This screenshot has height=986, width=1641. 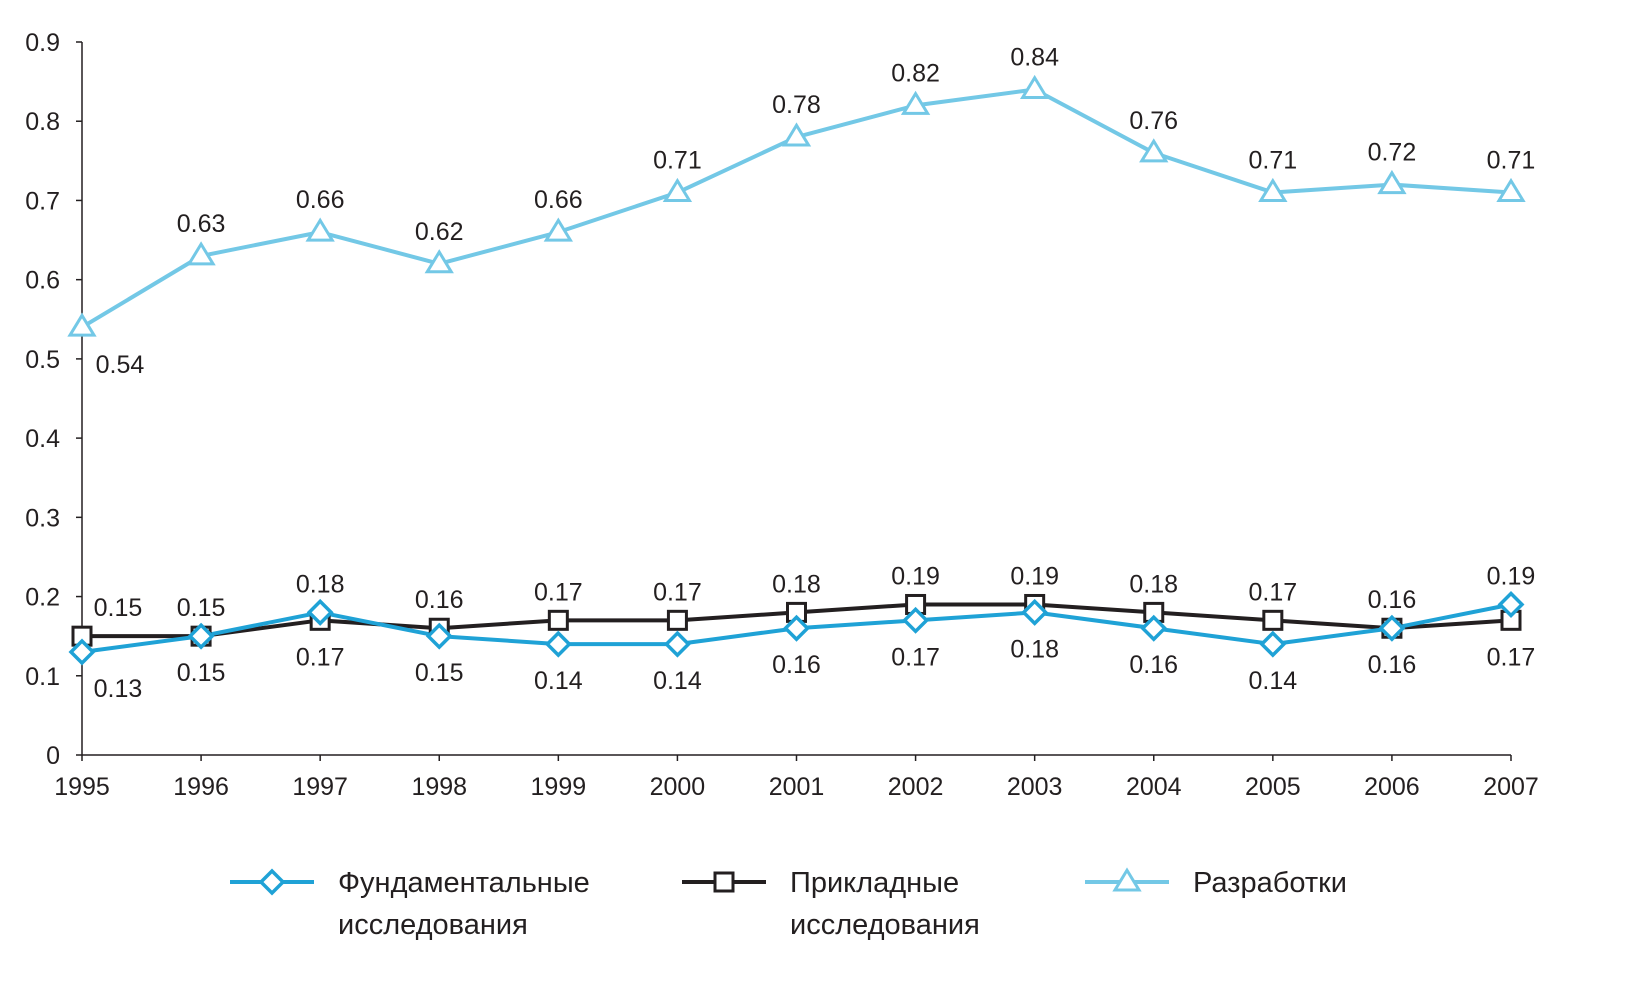 What do you see at coordinates (439, 232) in the screenshot?
I see `data-label: 0.62` at bounding box center [439, 232].